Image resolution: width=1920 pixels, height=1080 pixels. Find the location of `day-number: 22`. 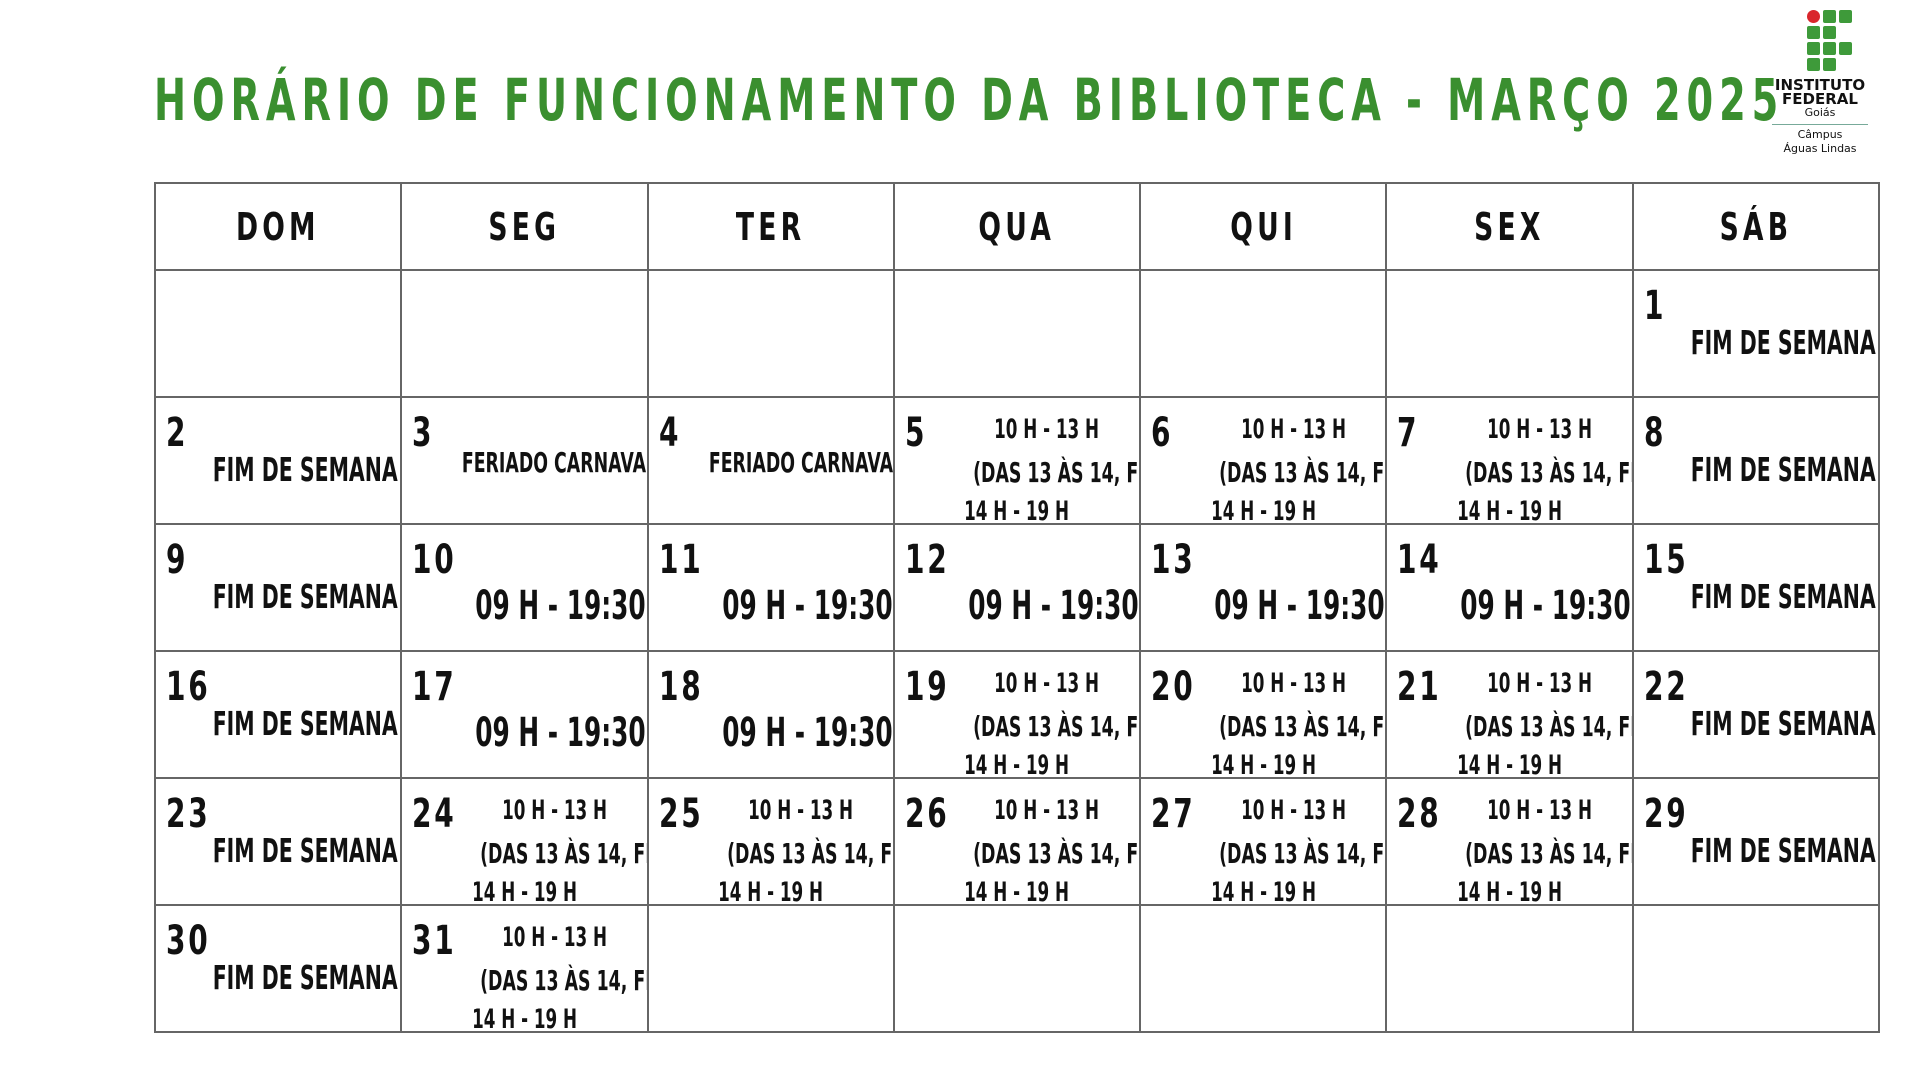

day-number: 22 is located at coordinates (1666, 687).